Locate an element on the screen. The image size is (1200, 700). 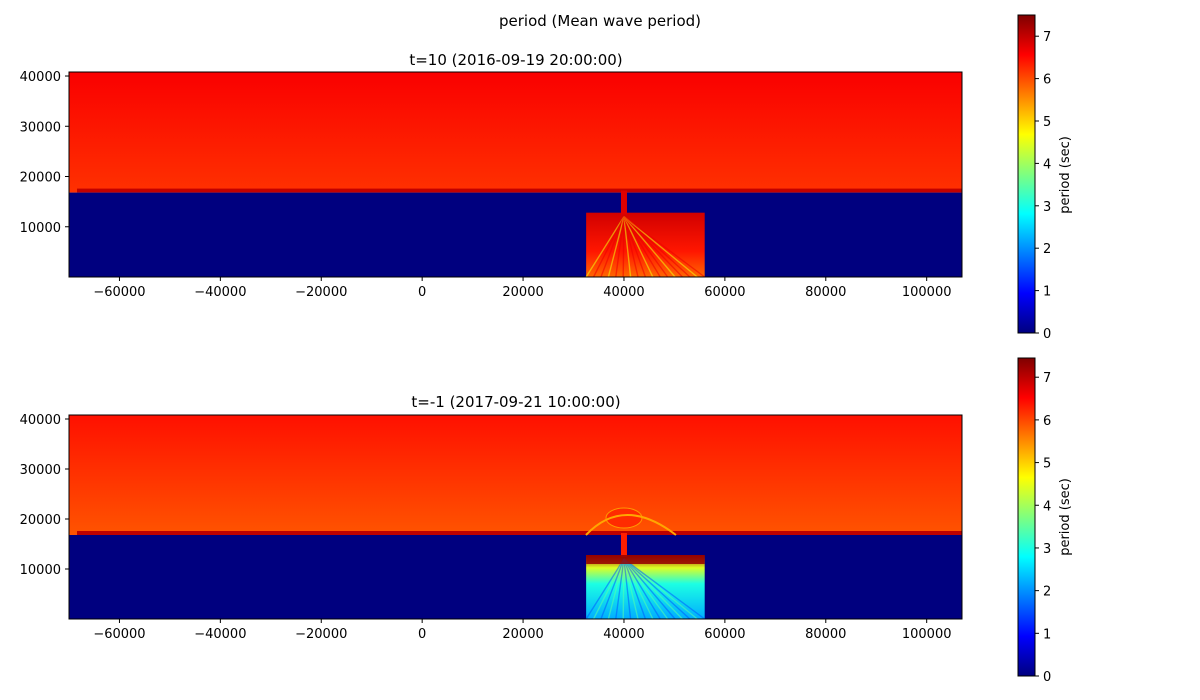
x-tick-label: 100000 is located at coordinates (927, 292).